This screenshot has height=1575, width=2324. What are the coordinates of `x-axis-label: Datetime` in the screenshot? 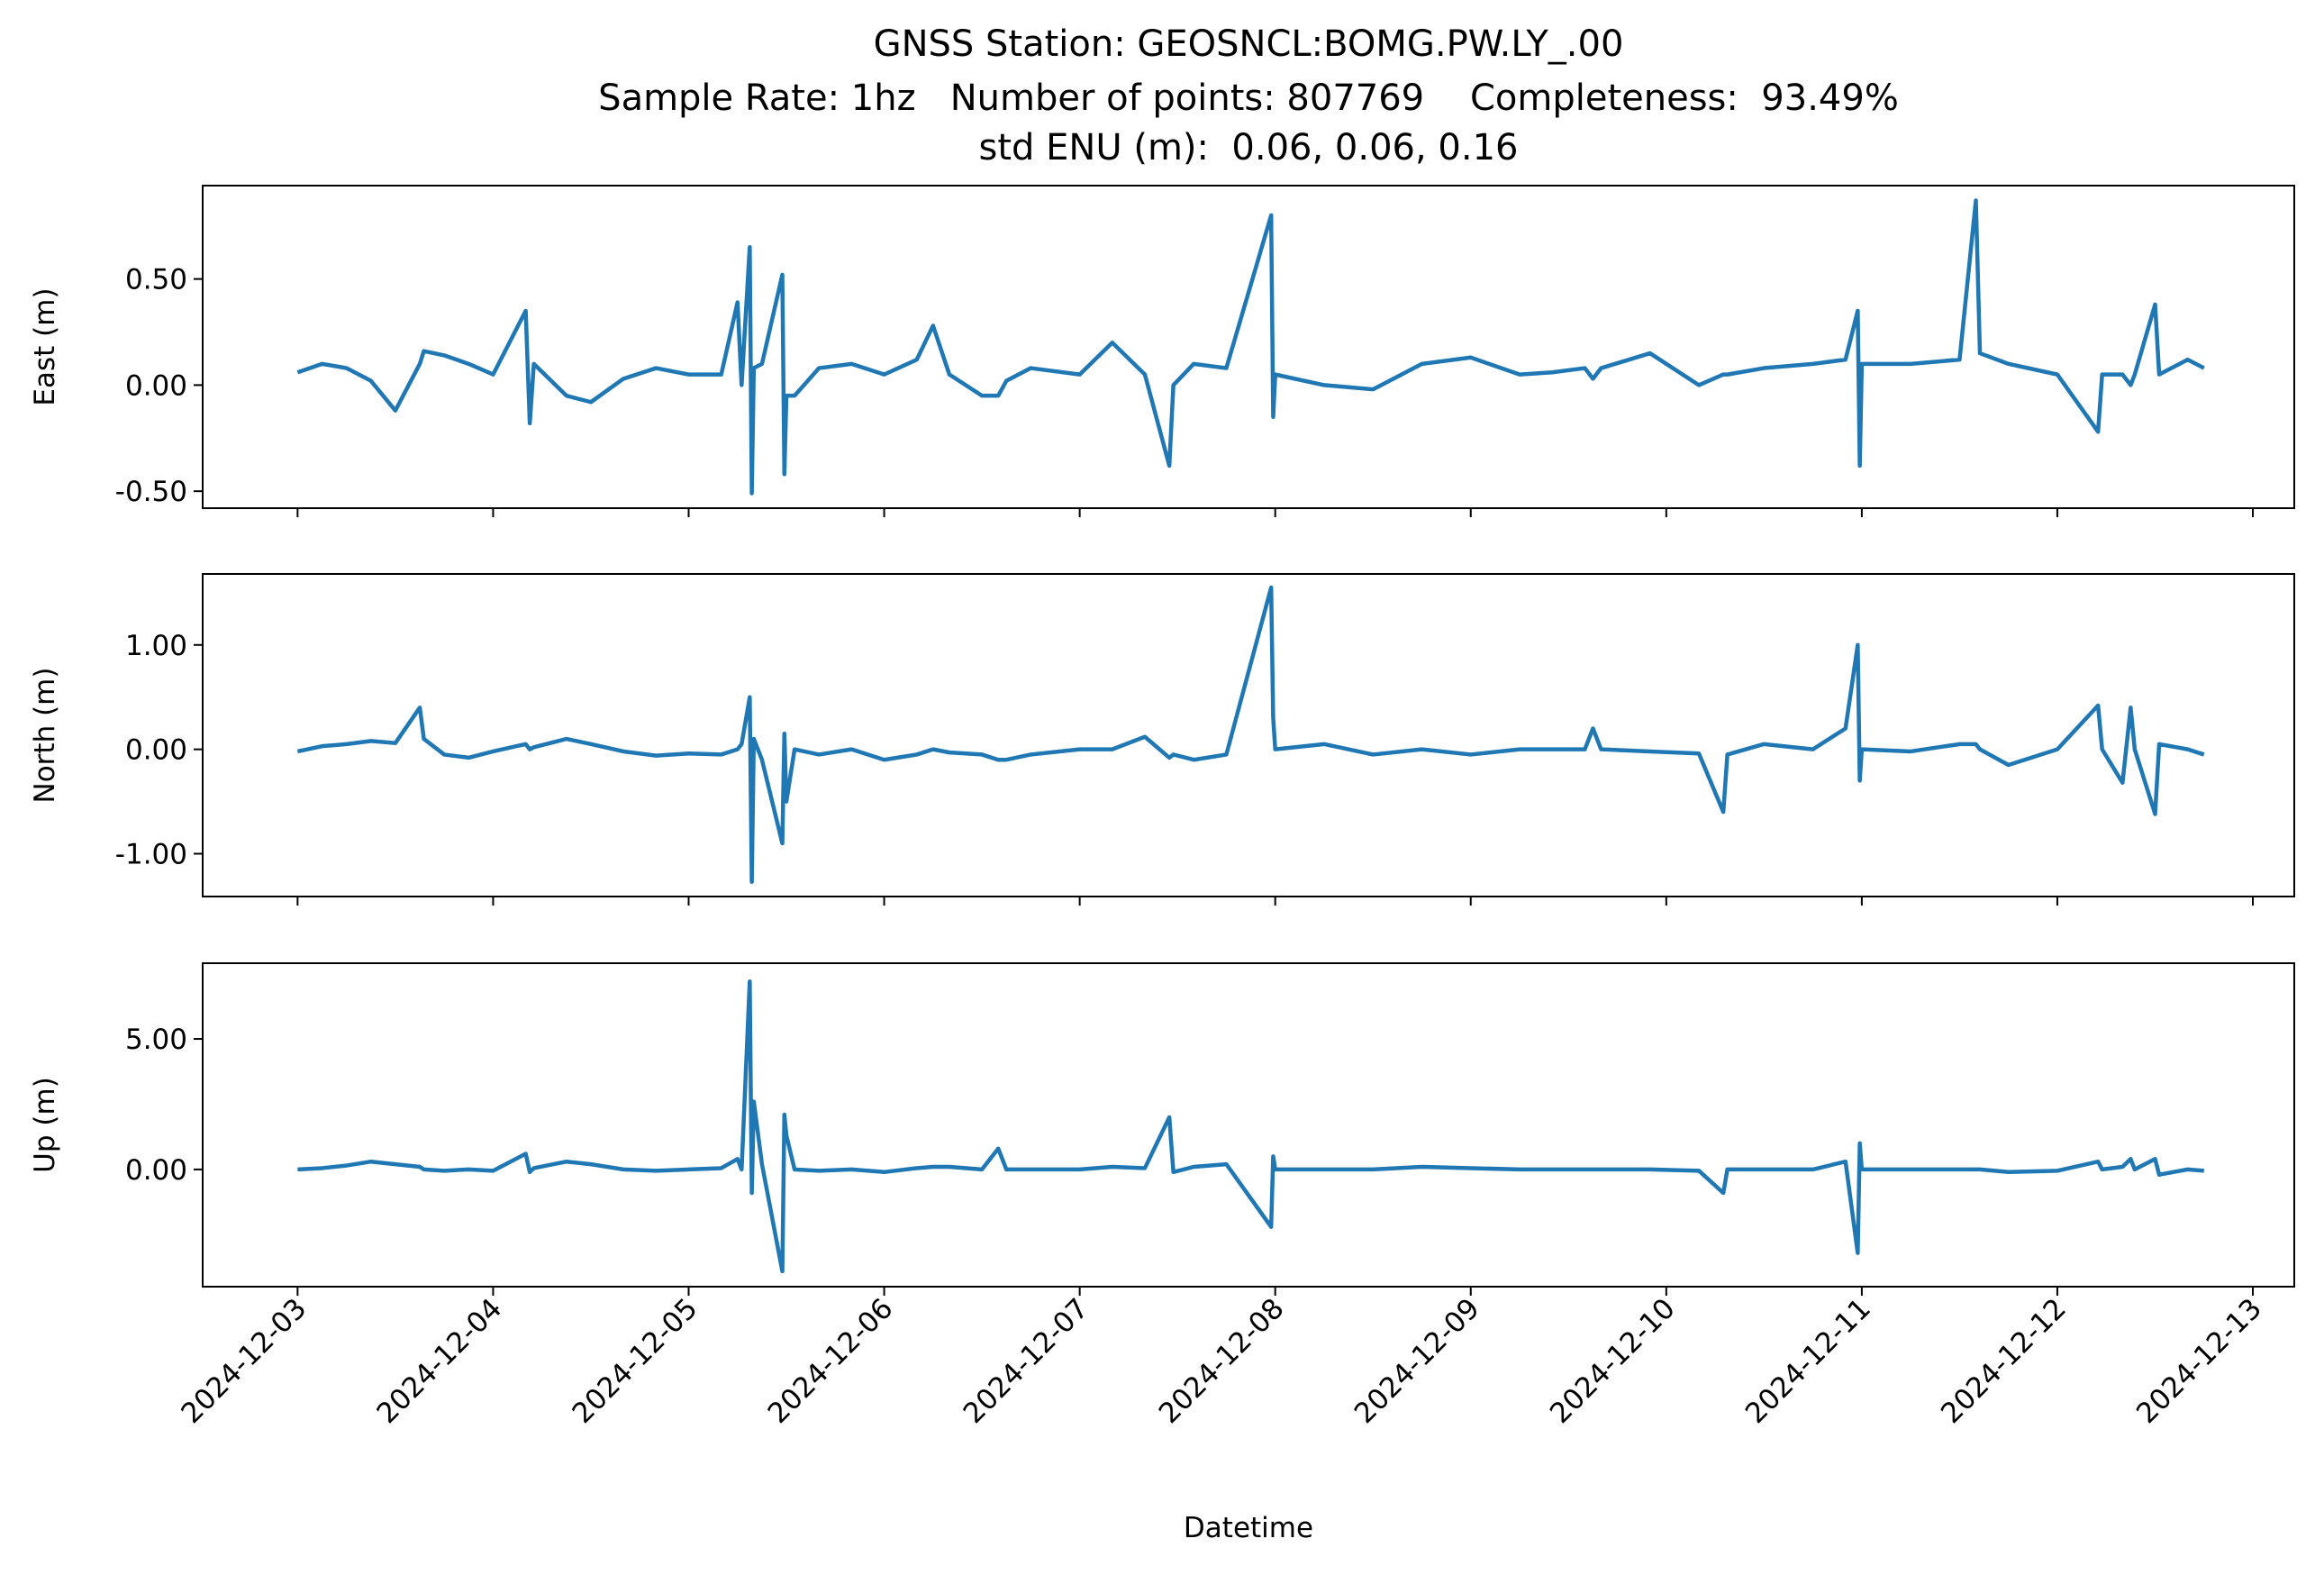 It's located at (1249, 1528).